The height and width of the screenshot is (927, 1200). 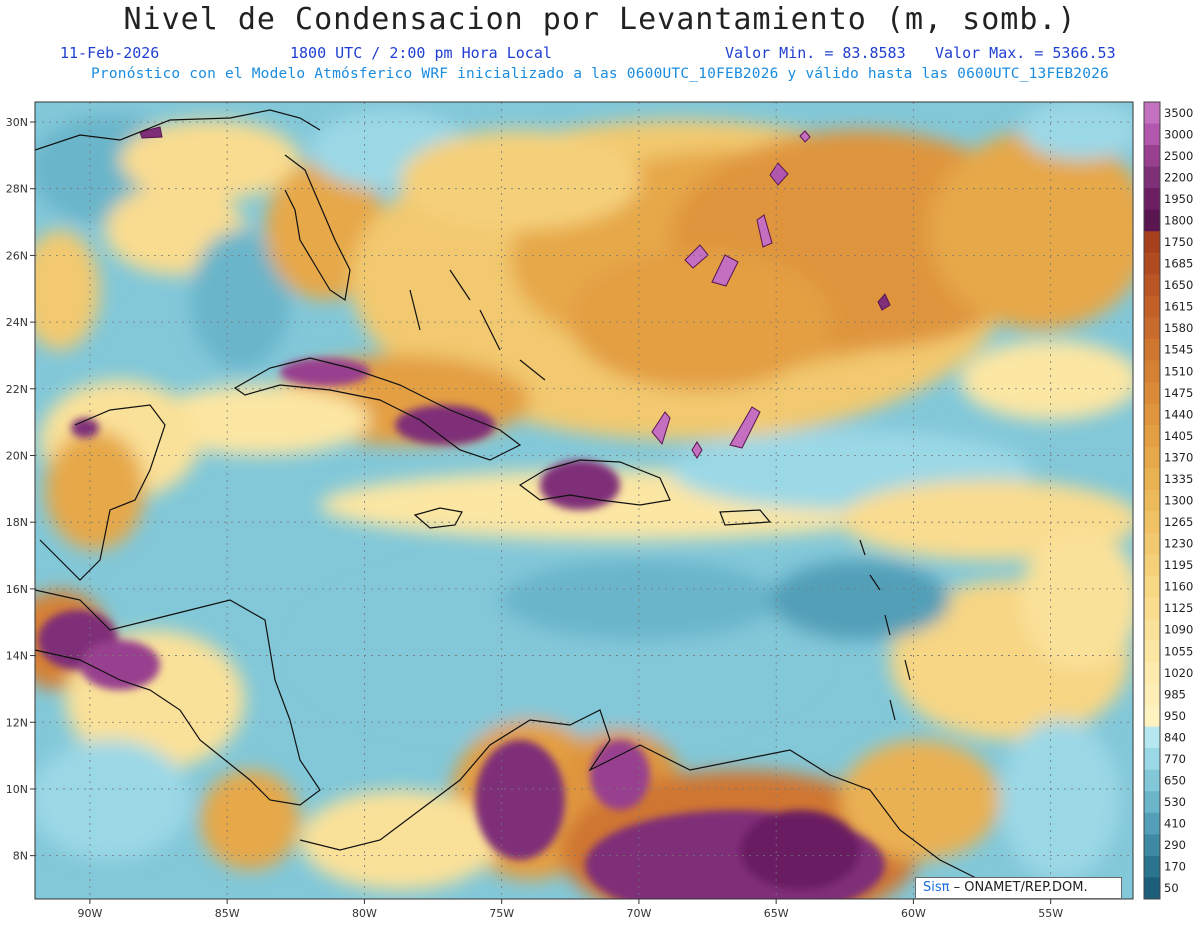 I want to click on colorbar-label: 1580, so click(x=1178, y=328).